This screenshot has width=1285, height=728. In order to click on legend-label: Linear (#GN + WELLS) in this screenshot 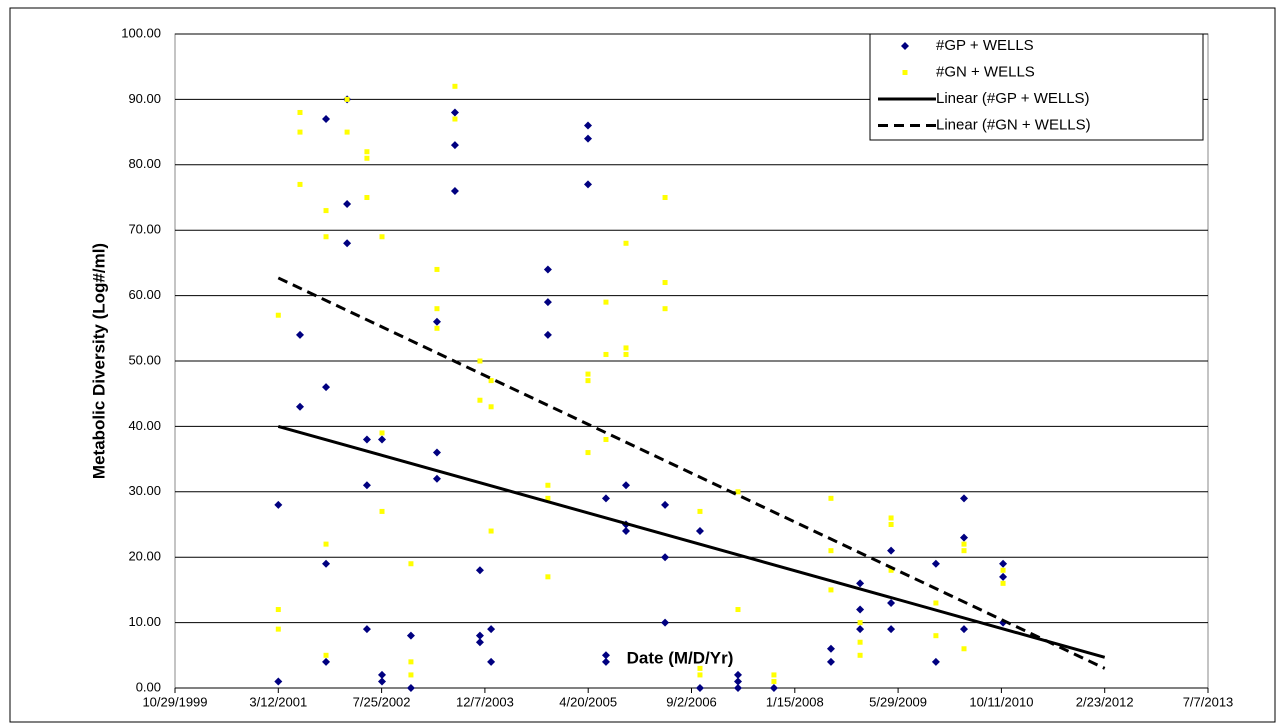, I will do `click(1013, 124)`.